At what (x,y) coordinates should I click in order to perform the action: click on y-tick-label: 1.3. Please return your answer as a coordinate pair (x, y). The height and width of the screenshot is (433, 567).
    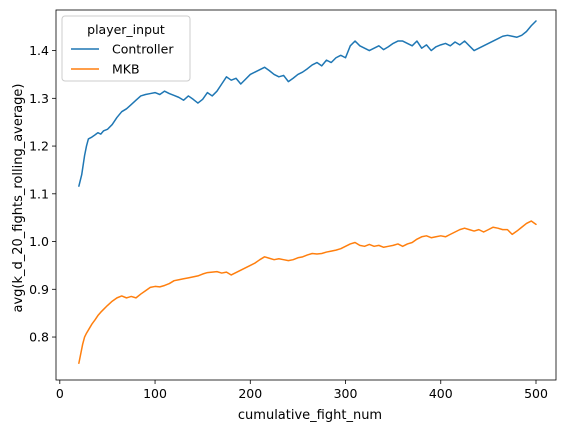
    Looking at the image, I should click on (39, 98).